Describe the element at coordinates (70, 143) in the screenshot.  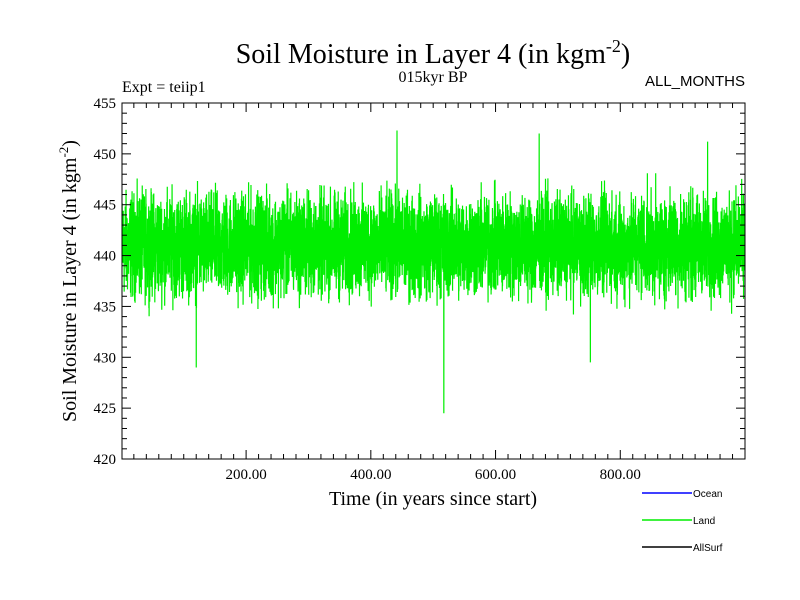
I see `y-axis-label-close: )` at that location.